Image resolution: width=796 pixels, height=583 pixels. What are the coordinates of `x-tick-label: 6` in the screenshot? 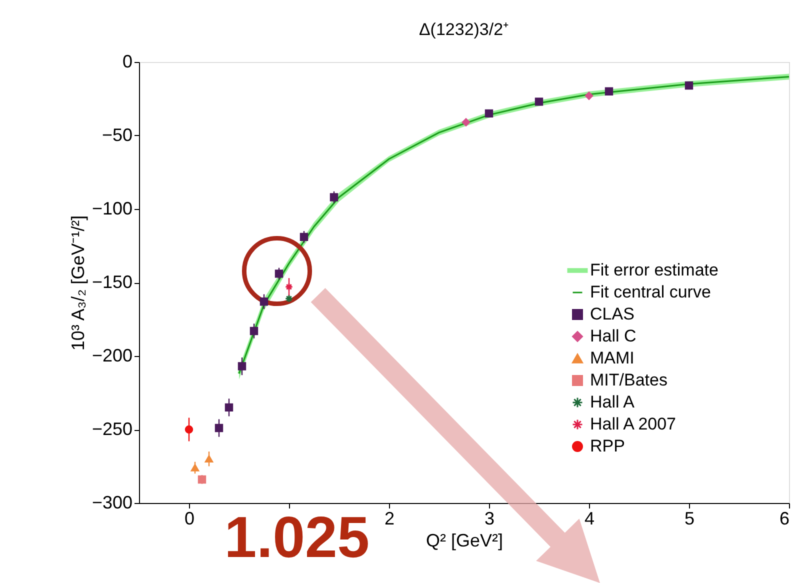 It's located at (784, 518).